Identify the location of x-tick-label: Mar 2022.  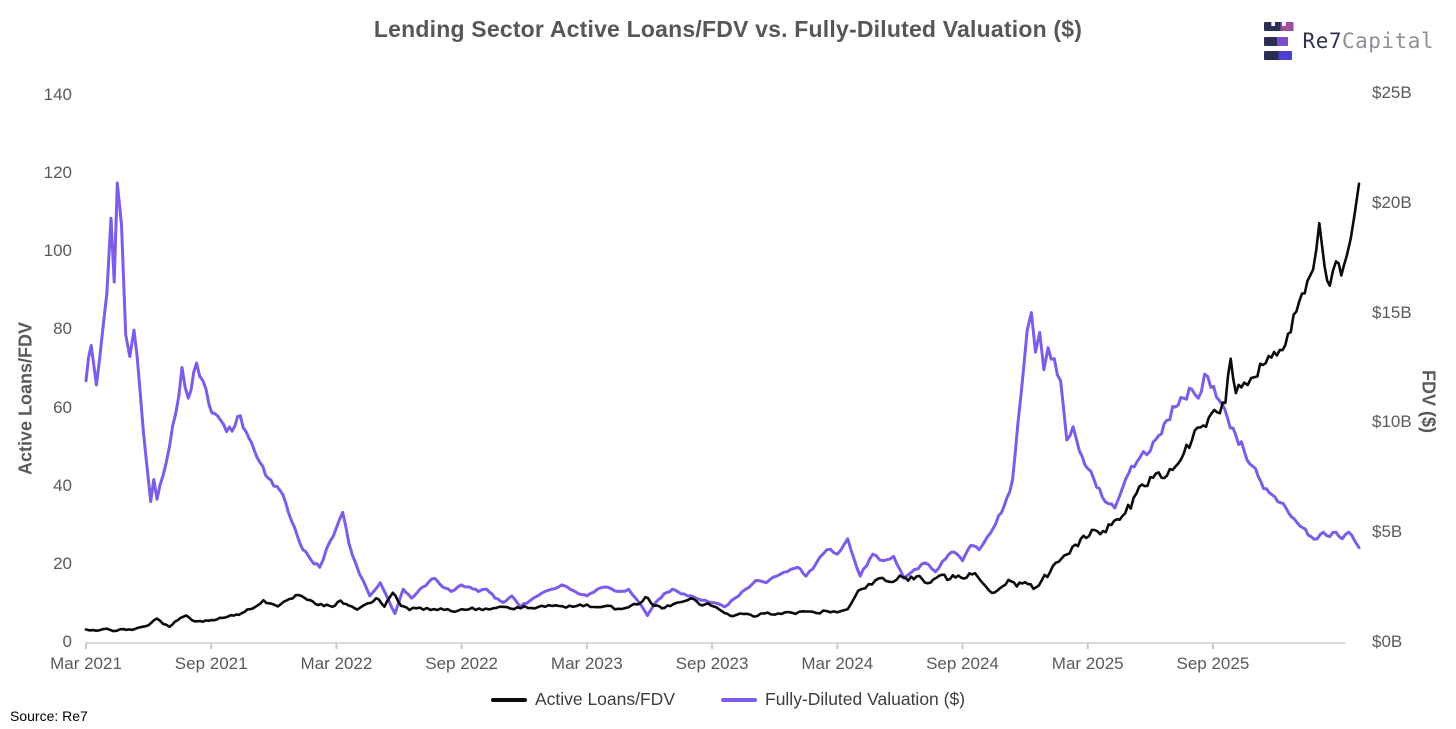
(336, 663).